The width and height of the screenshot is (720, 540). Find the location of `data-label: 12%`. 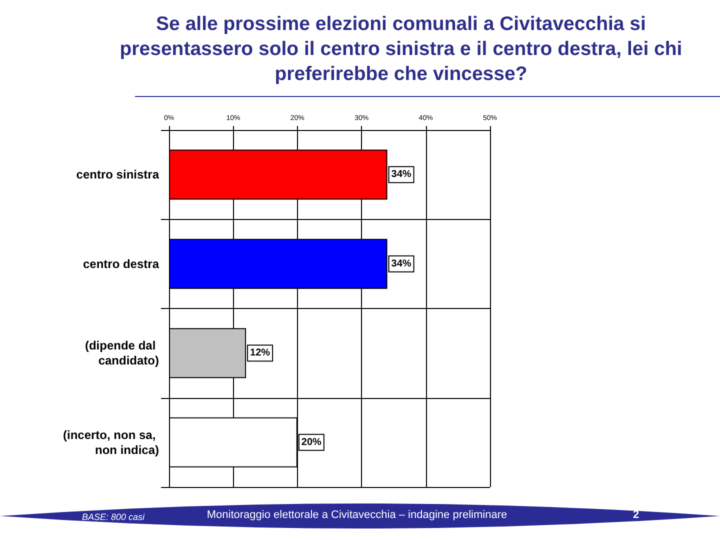

data-label: 12% is located at coordinates (260, 353).